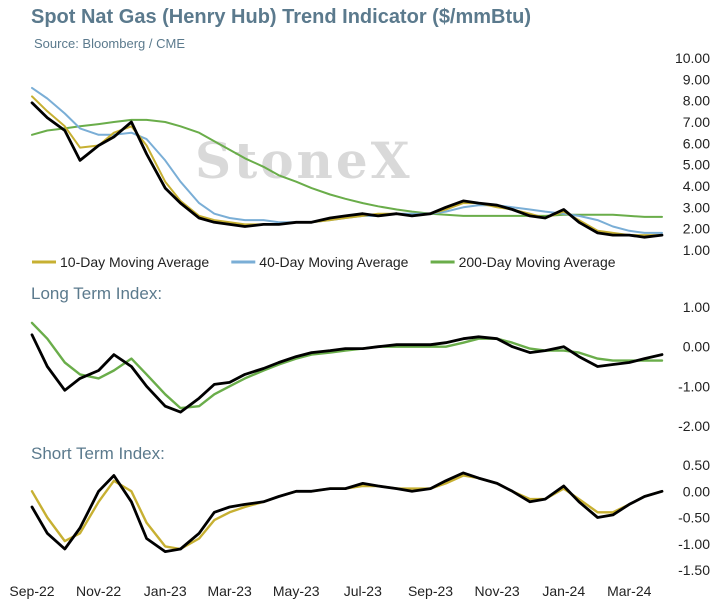  I want to click on y-tick-label: -0.50, so click(694, 518).